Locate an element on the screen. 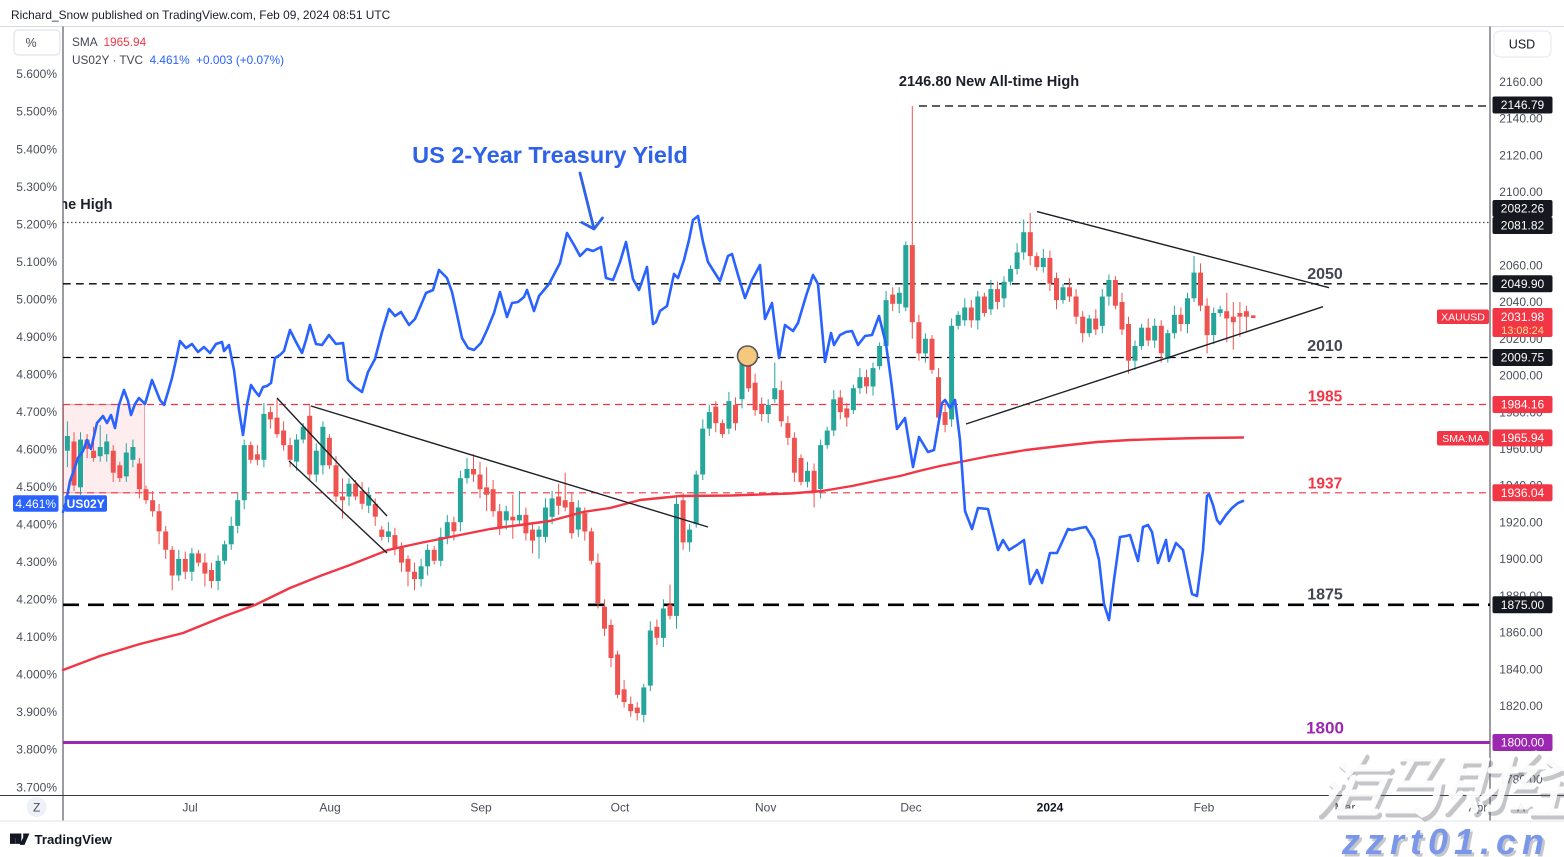  svg-text: 1900.00 is located at coordinates (1521, 559).